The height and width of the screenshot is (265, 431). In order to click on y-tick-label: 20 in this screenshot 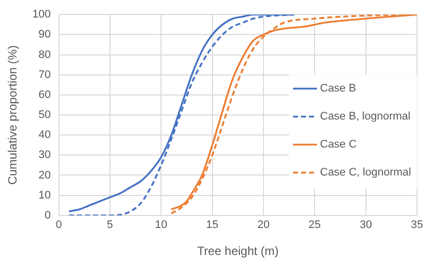, I will do `click(44, 175)`.